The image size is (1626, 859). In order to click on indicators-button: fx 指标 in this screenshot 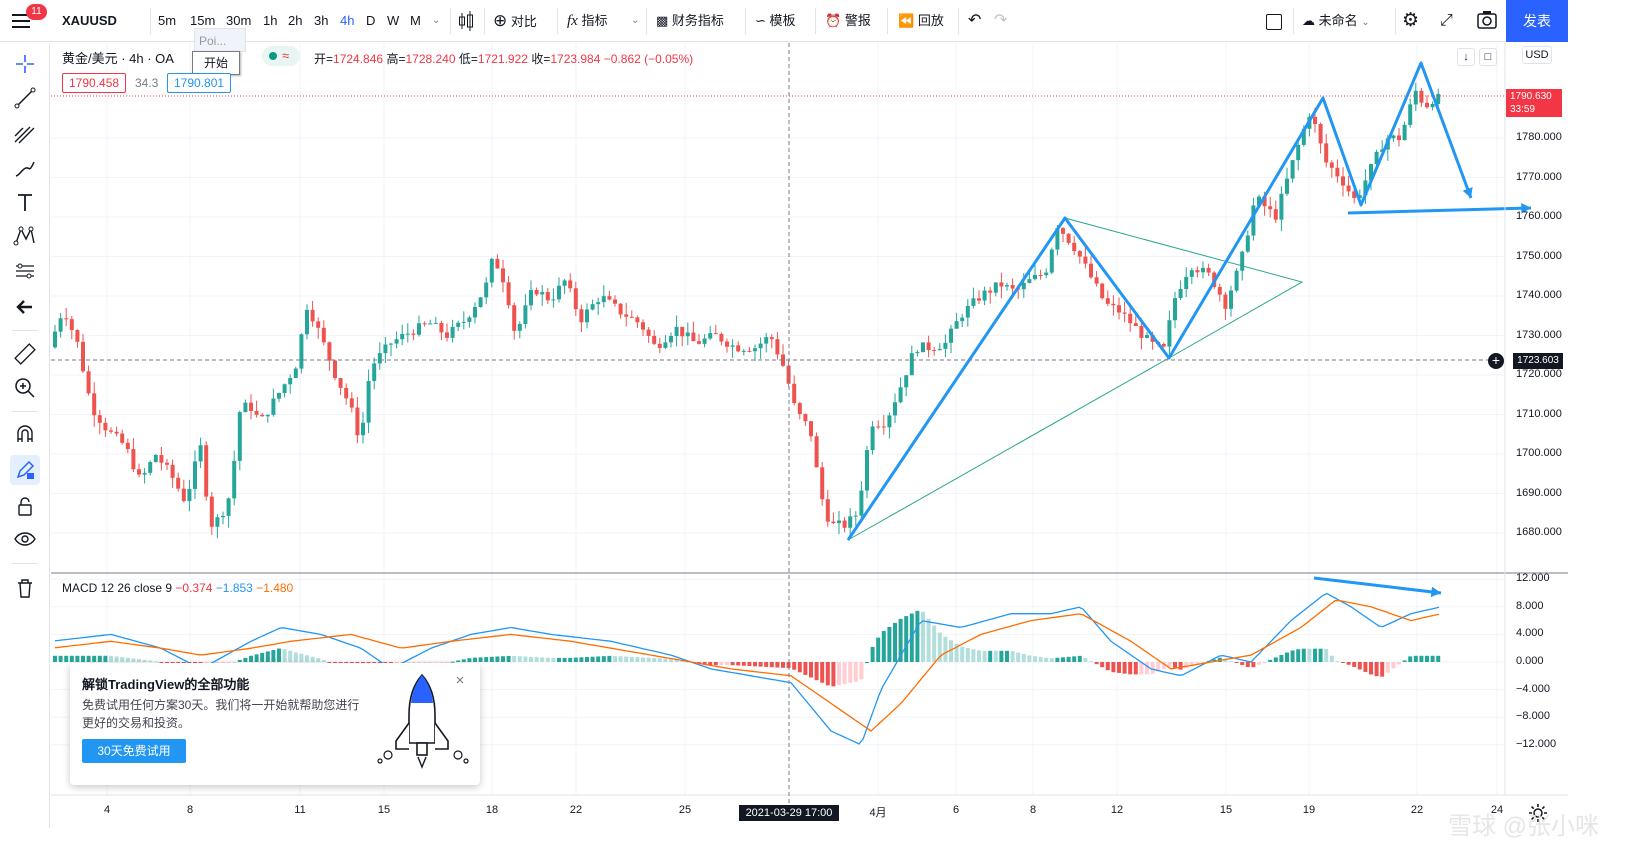, I will do `click(587, 21)`.